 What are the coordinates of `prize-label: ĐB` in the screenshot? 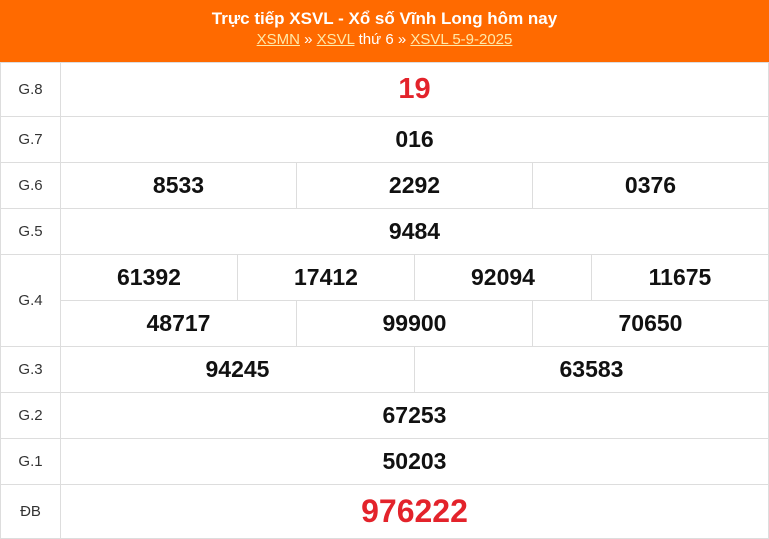 It's located at (30, 511).